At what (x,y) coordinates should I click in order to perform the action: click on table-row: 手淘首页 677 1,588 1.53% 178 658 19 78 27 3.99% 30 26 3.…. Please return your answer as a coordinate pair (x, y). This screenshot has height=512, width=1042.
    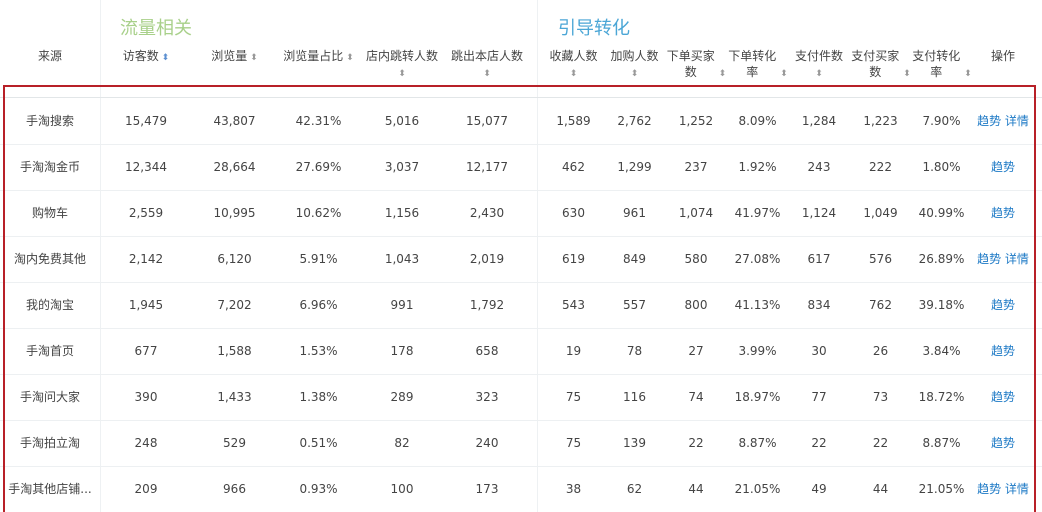
    Looking at the image, I should click on (521, 351).